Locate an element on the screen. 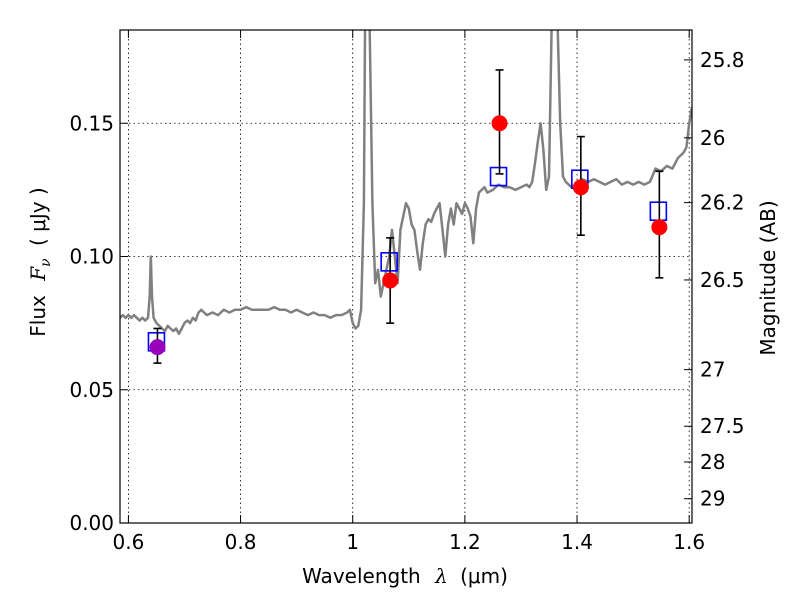 The width and height of the screenshot is (800, 600). y-tick-label: 0.00 is located at coordinates (91, 523).